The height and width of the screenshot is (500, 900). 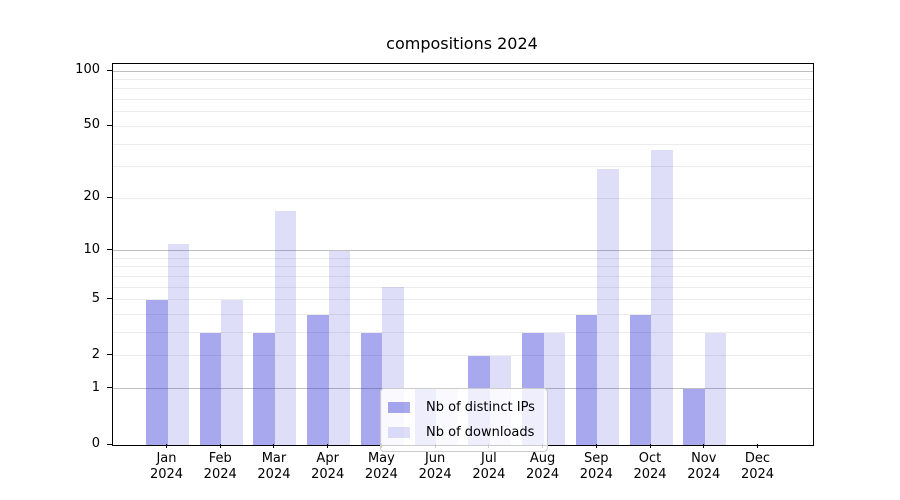 What do you see at coordinates (328, 466) in the screenshot?
I see `x-tick-label-apr: Apr 2024` at bounding box center [328, 466].